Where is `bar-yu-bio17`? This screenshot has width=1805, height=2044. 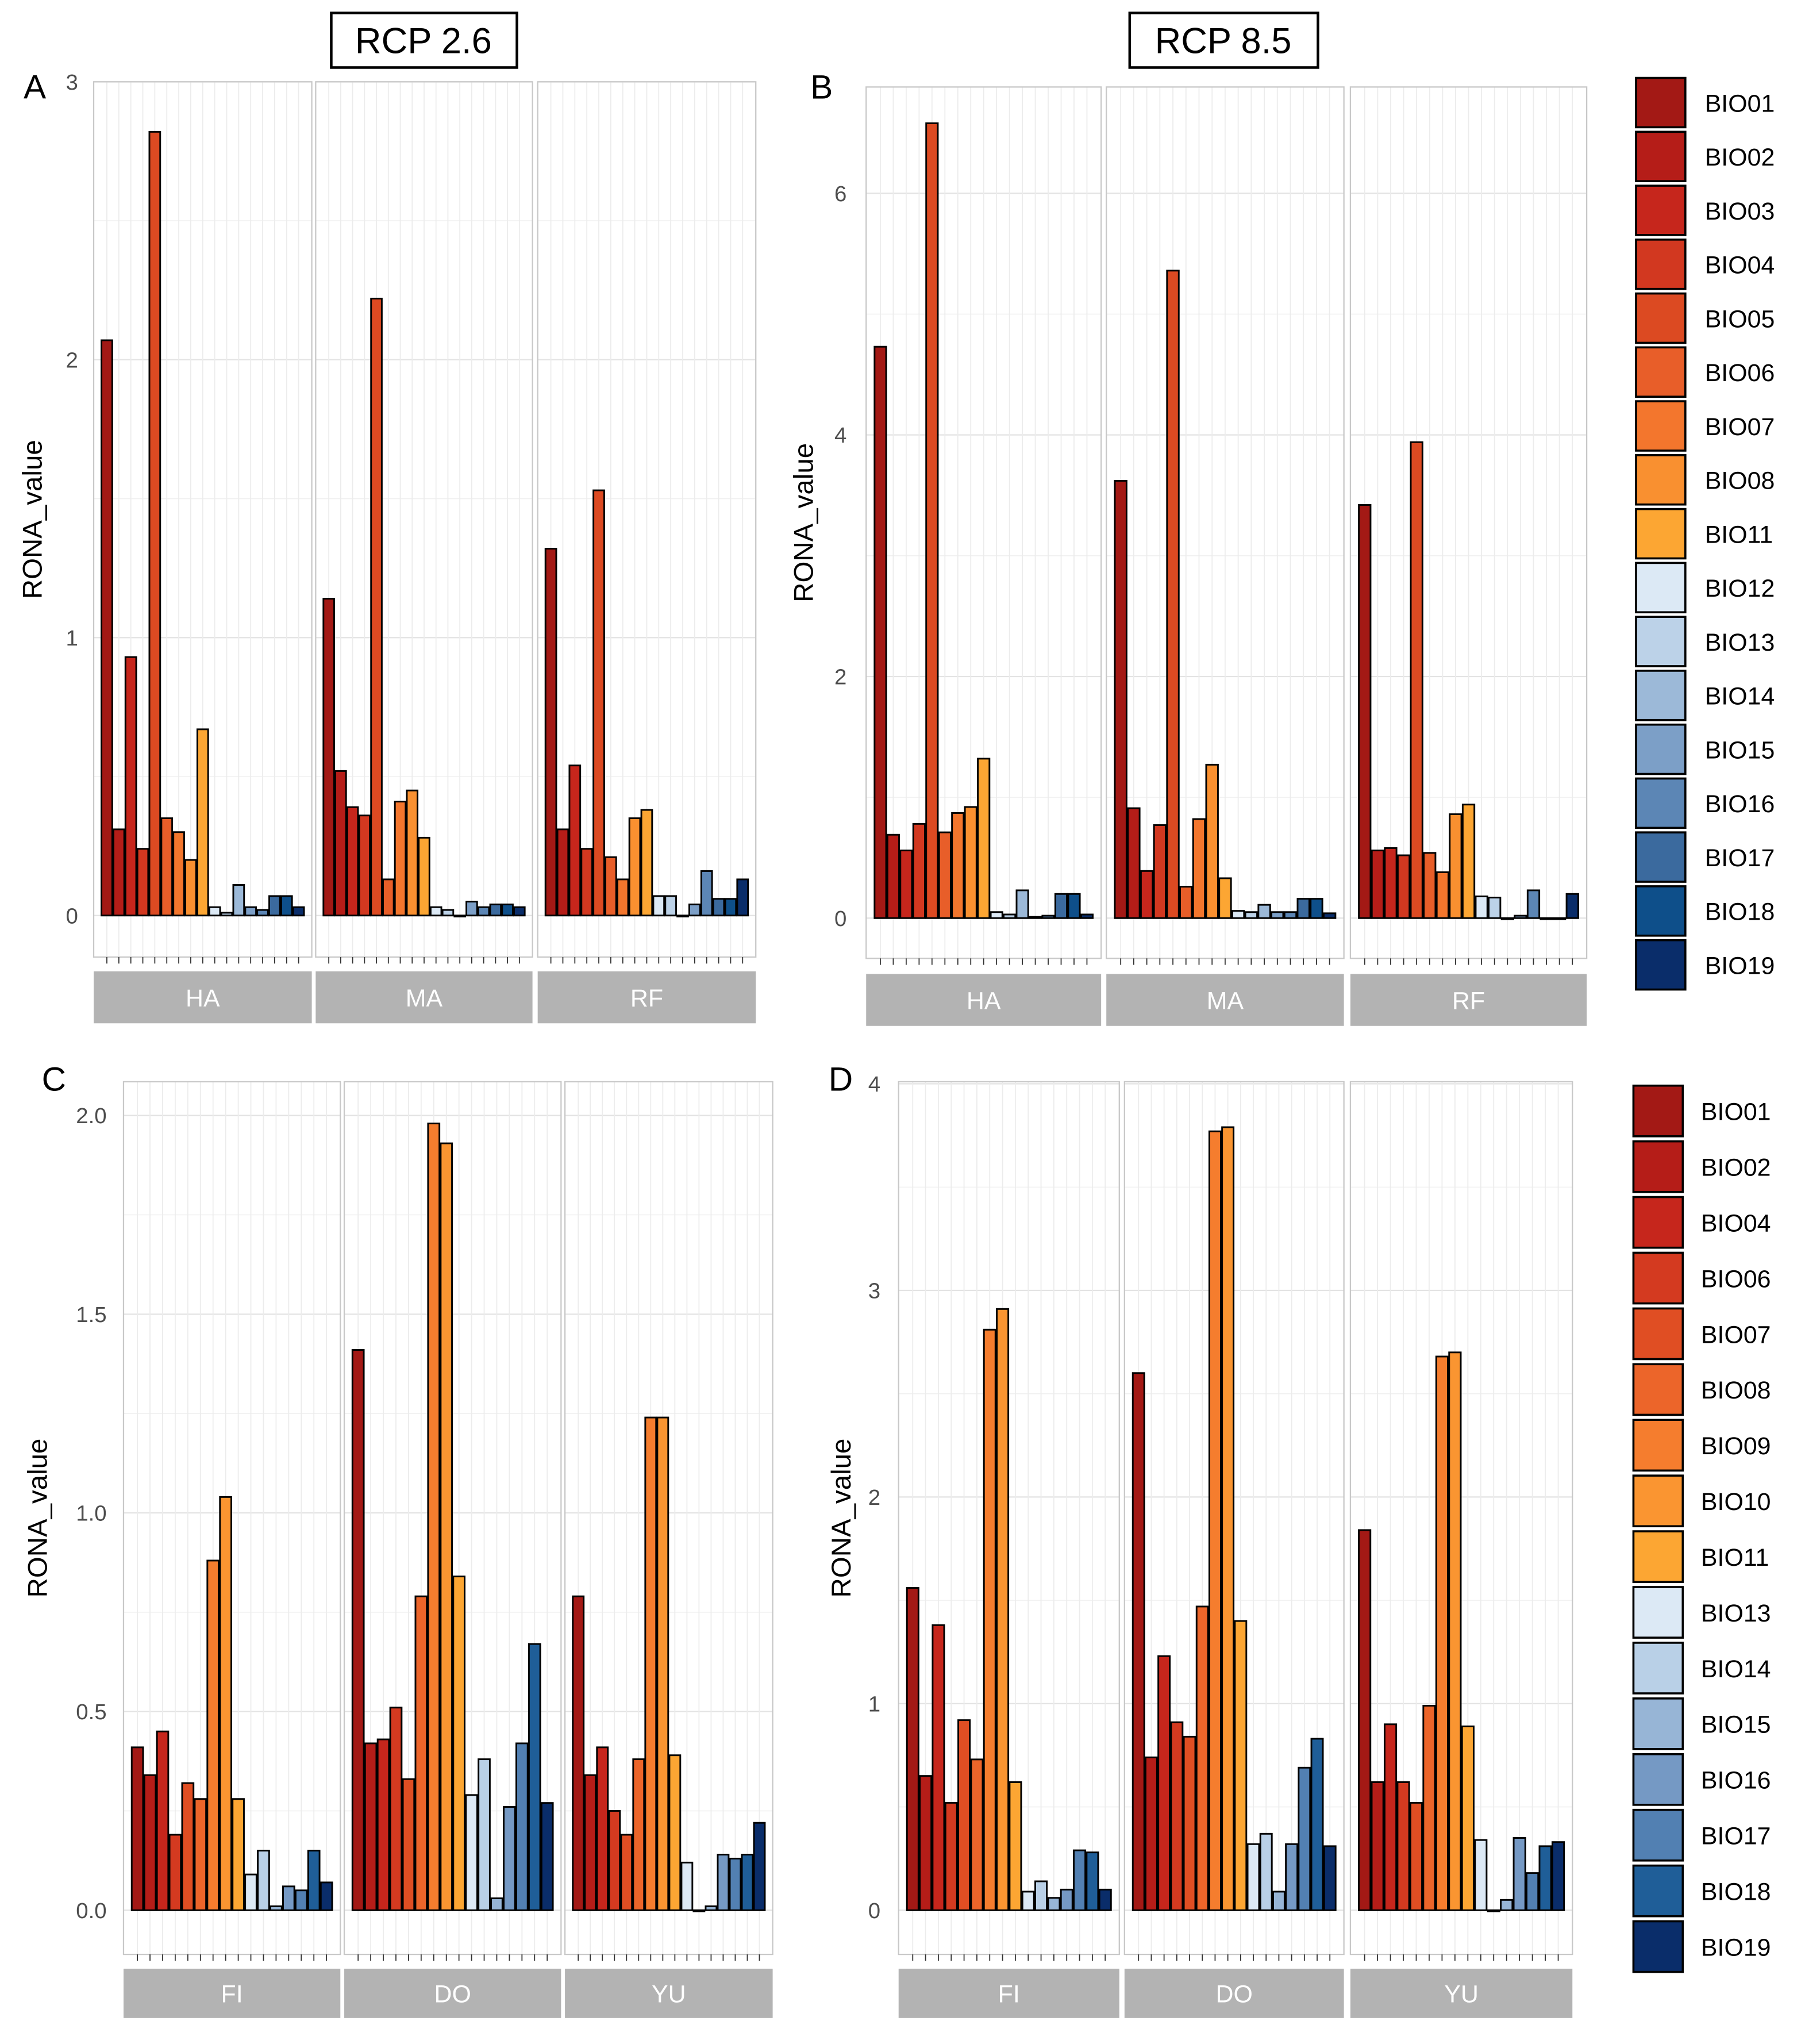 bar-yu-bio17 is located at coordinates (735, 1884).